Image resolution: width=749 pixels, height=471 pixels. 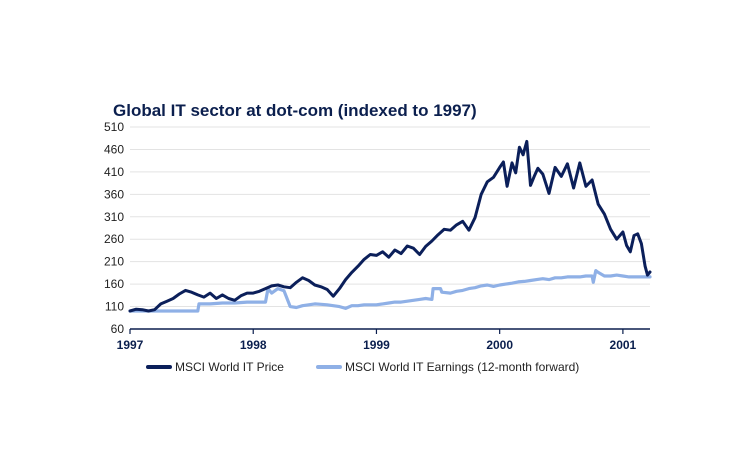 What do you see at coordinates (390, 291) in the screenshot?
I see `series-line-earnings` at bounding box center [390, 291].